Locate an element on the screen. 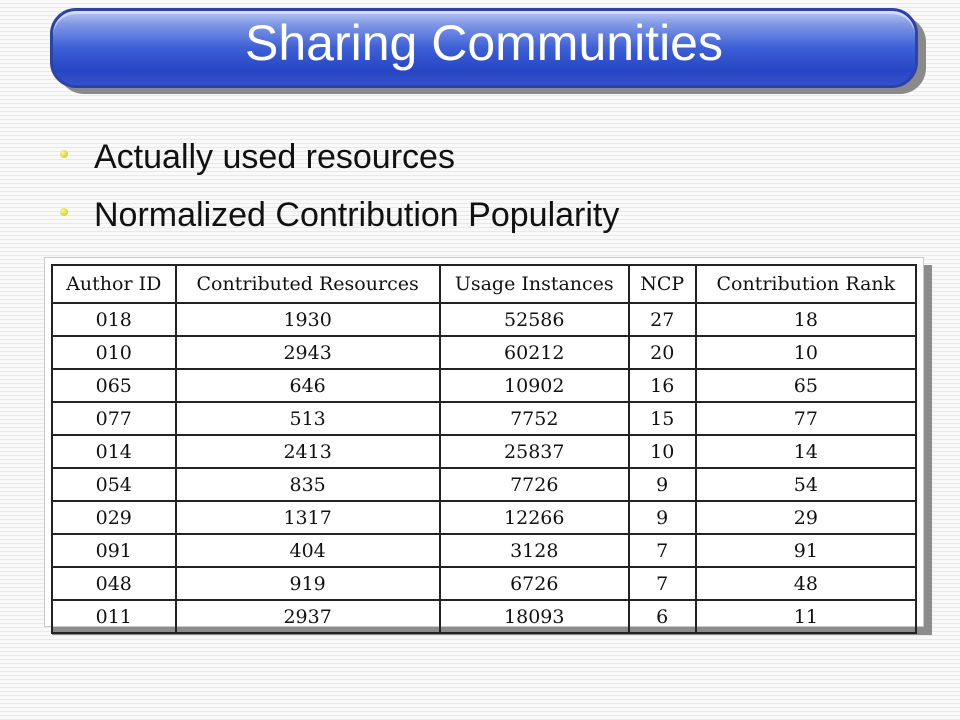  bullet-item: Normalized Contribution Popularity is located at coordinates (339, 215).